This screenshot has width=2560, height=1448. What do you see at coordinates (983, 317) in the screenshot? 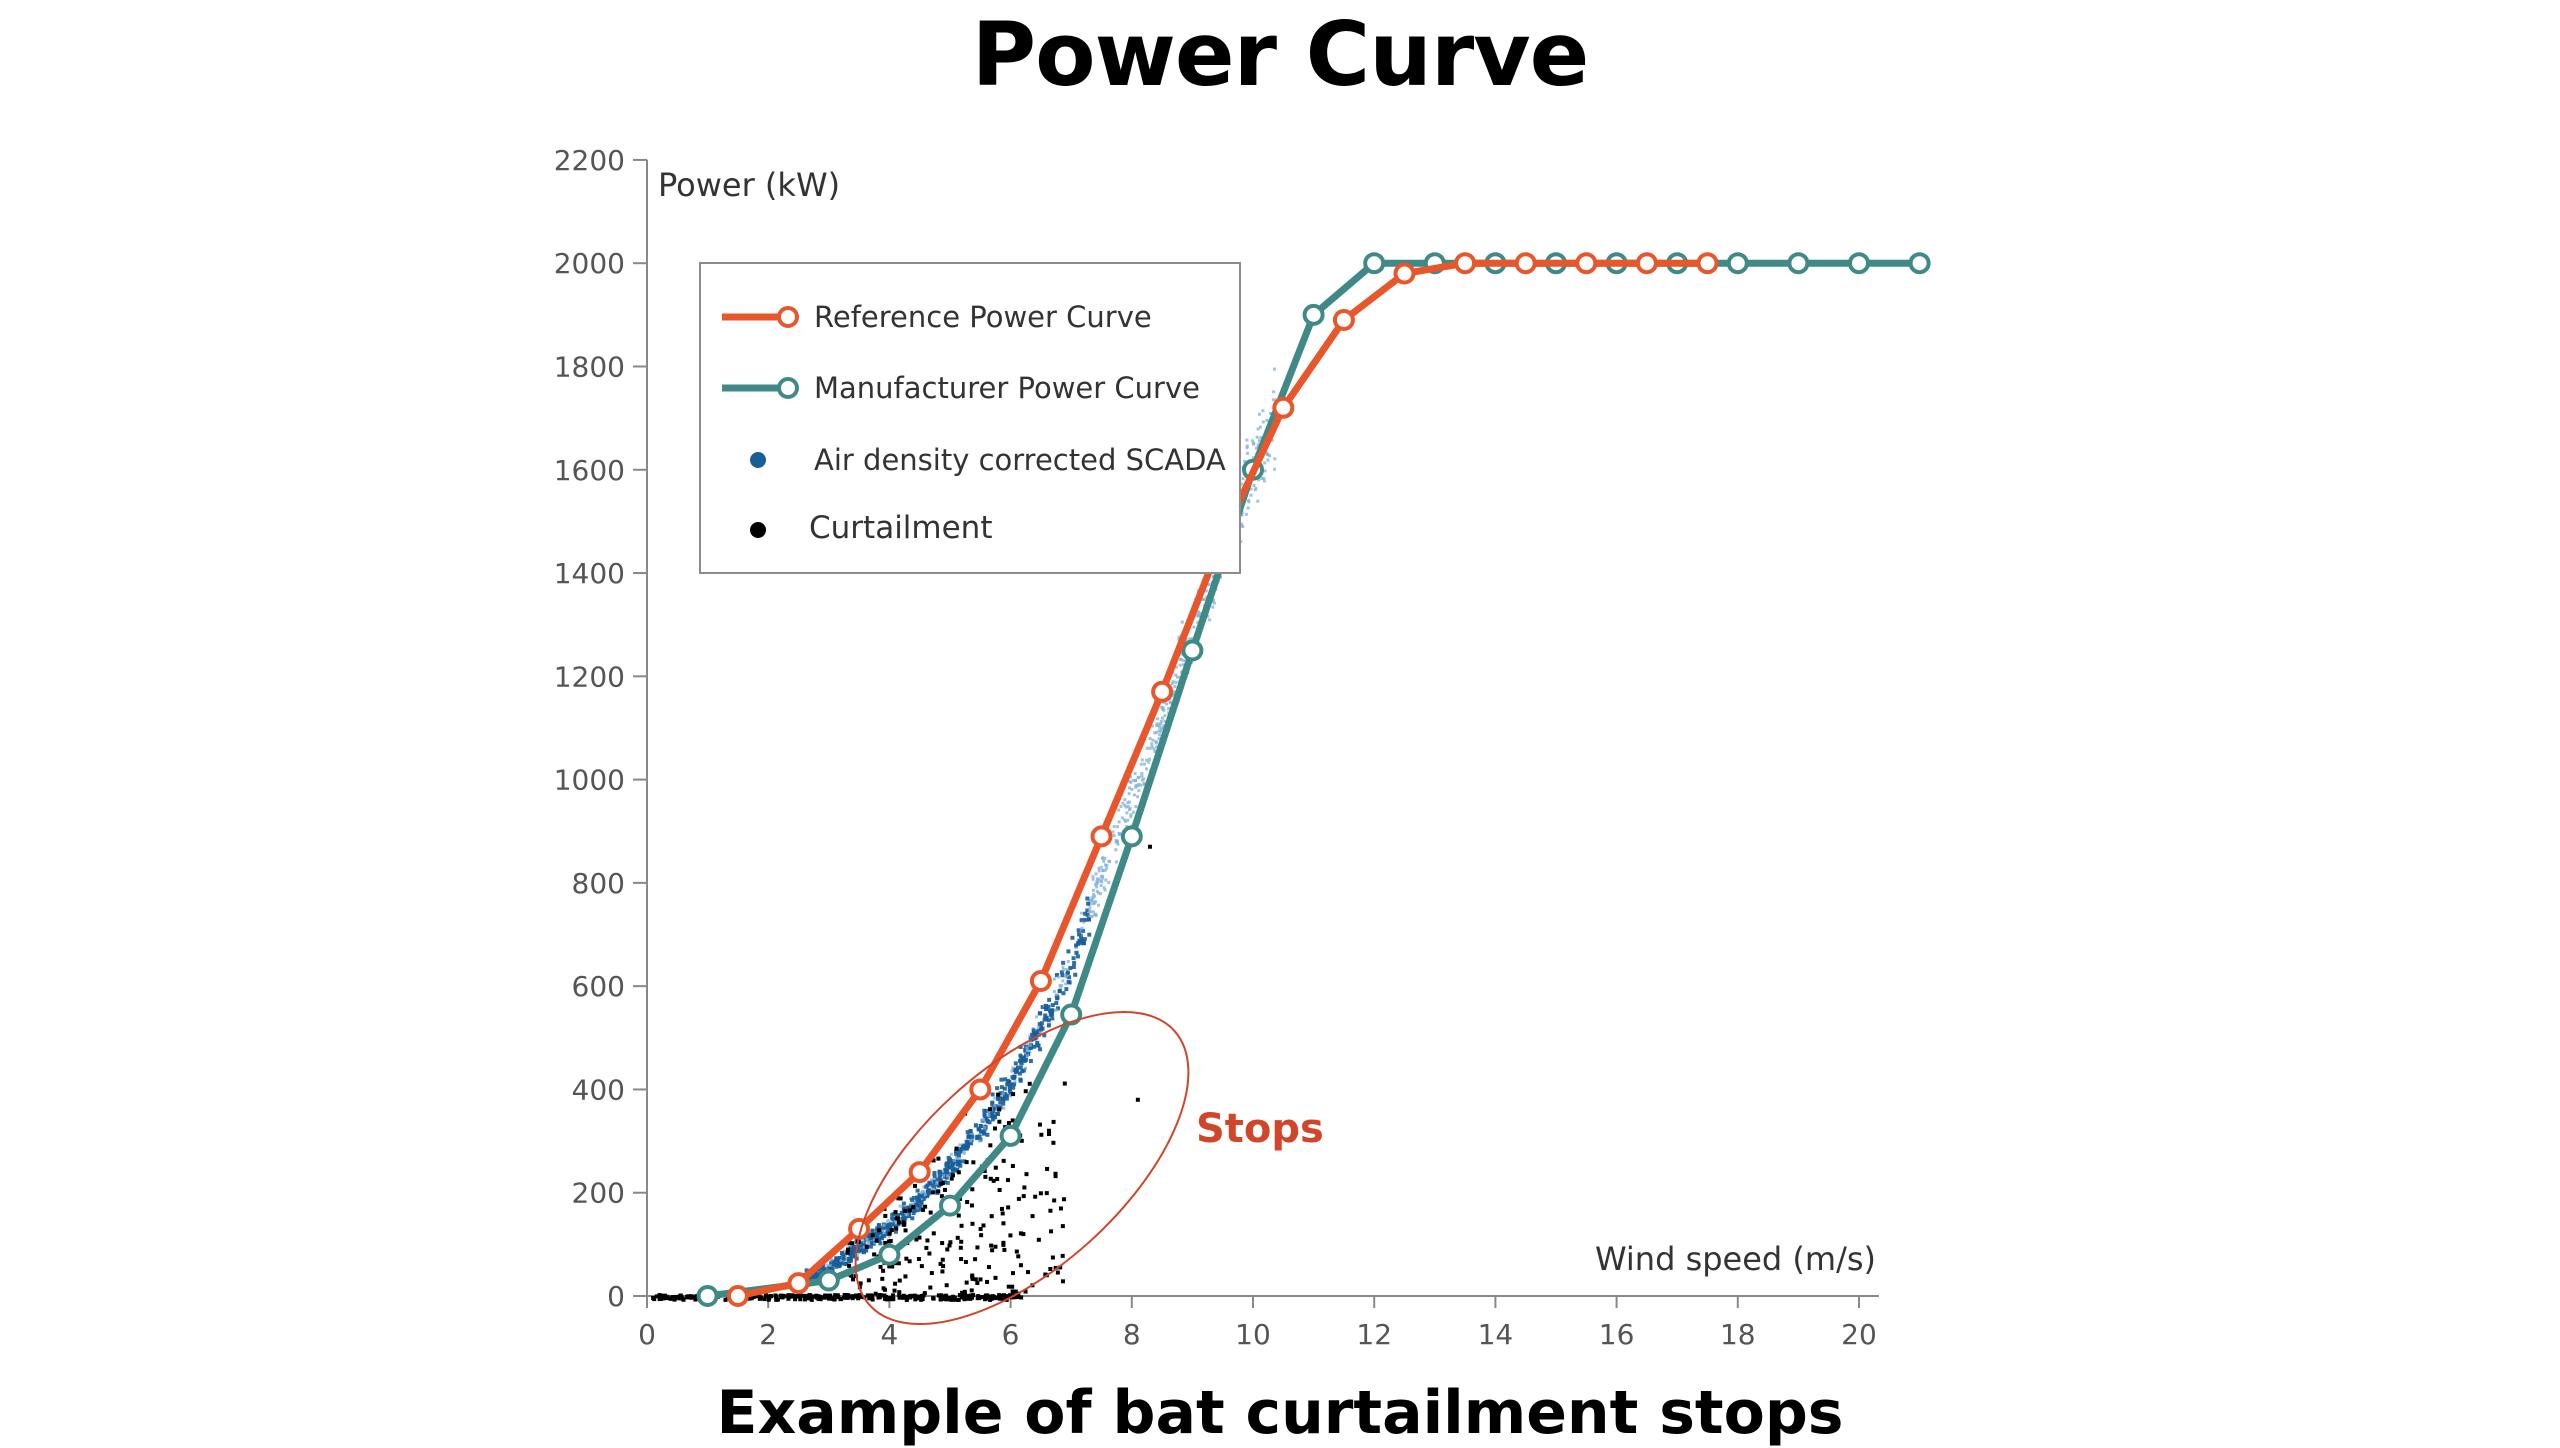
I see `legend-label-reference: Reference Power Curve` at bounding box center [983, 317].